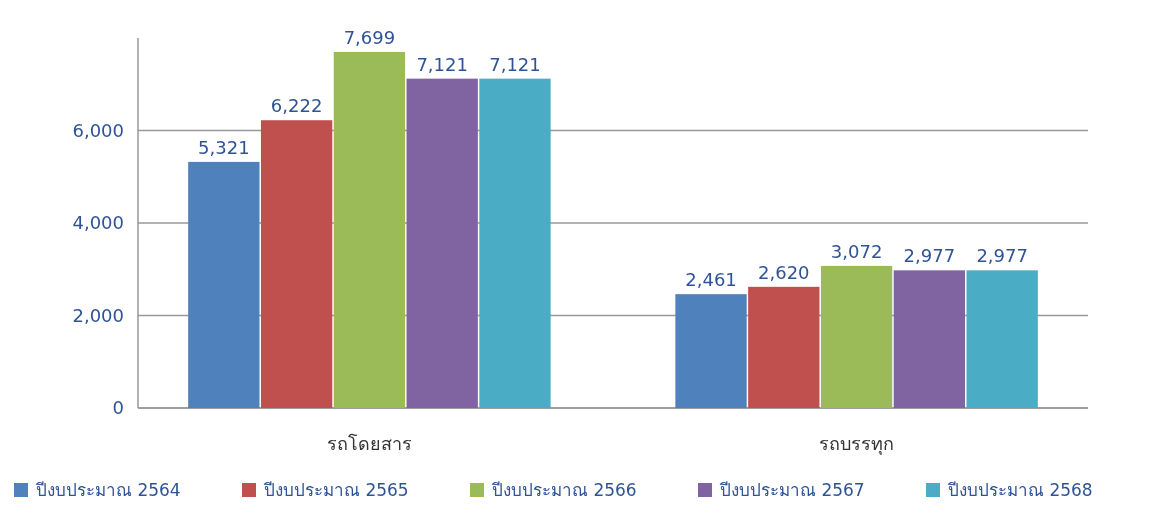  Describe the element at coordinates (98, 223) in the screenshot. I see `y-tick-label: 4,000` at that location.